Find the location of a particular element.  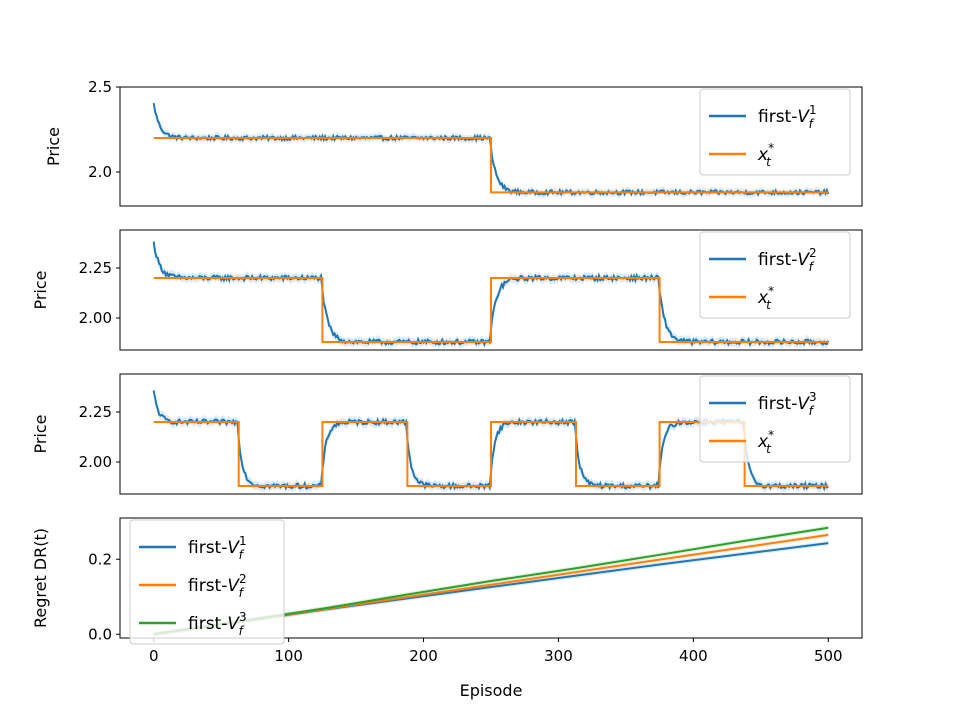

legend-label-1: first-V2 f is located at coordinates (787, 260).